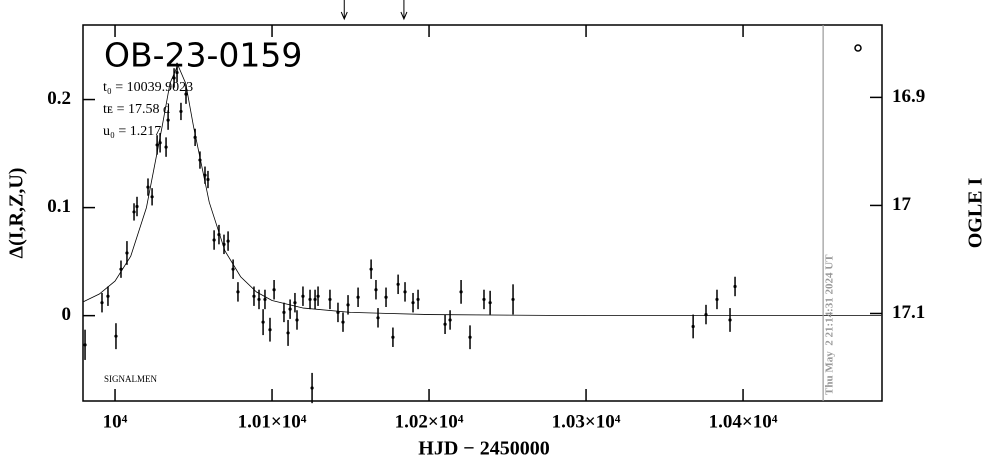  What do you see at coordinates (586, 421) in the screenshot?
I see `x-tick-label: 1.03×10⁴` at bounding box center [586, 421].